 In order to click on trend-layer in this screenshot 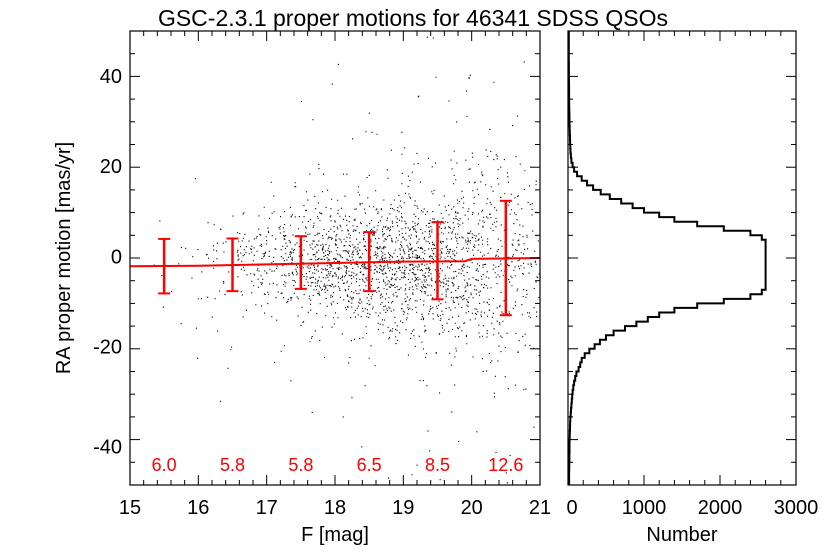, I will do `click(335, 258)`.